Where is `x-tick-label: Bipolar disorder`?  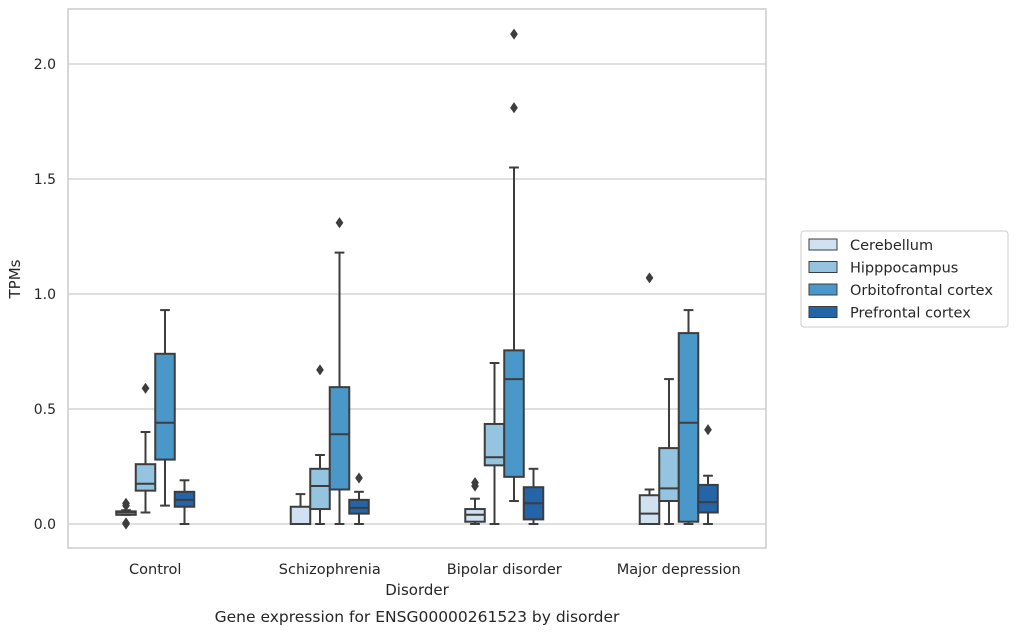
x-tick-label: Bipolar disorder is located at coordinates (504, 570).